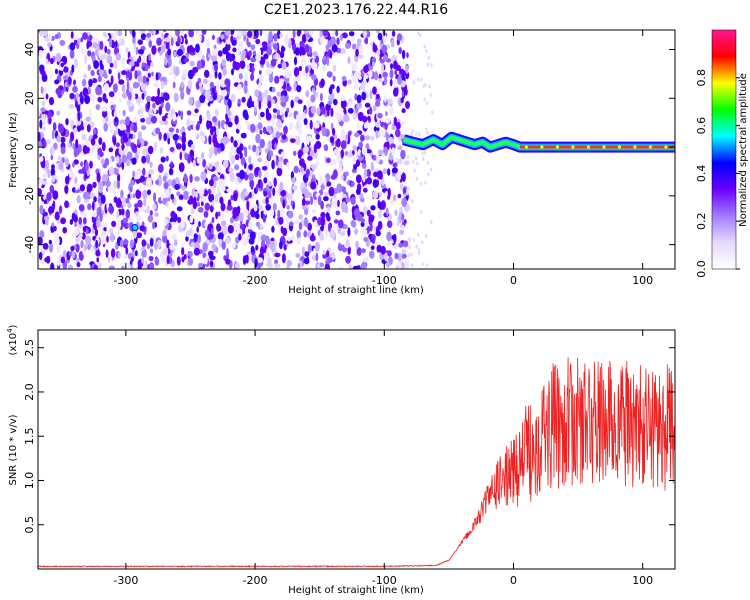 The height and width of the screenshot is (600, 750). What do you see at coordinates (29, 50) in the screenshot?
I see `y-tick-label: 40` at bounding box center [29, 50].